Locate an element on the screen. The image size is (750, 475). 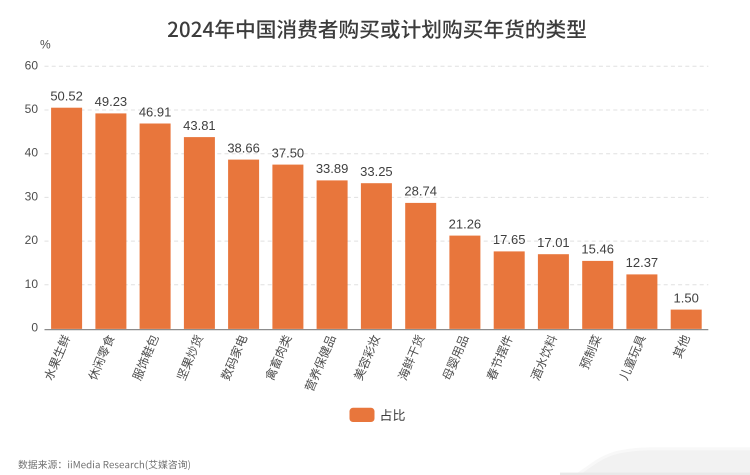
svg-text: 21.26 is located at coordinates (465, 223).